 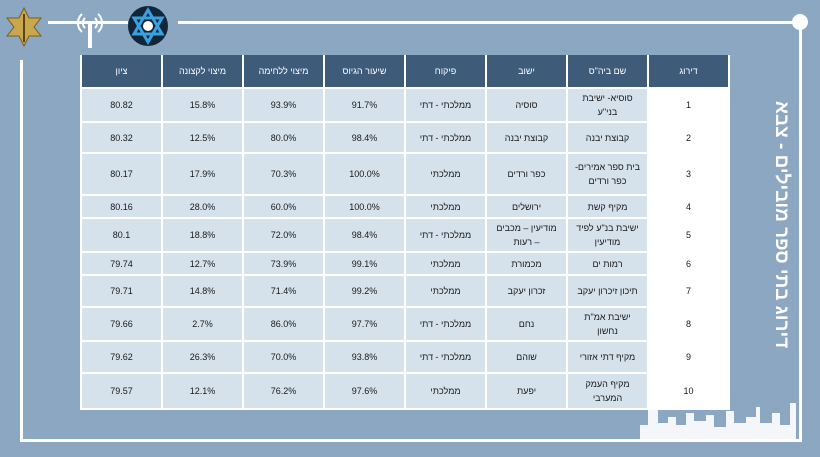 What do you see at coordinates (526, 174) in the screenshot?
I see `table-cell: כפר ורדים` at bounding box center [526, 174].